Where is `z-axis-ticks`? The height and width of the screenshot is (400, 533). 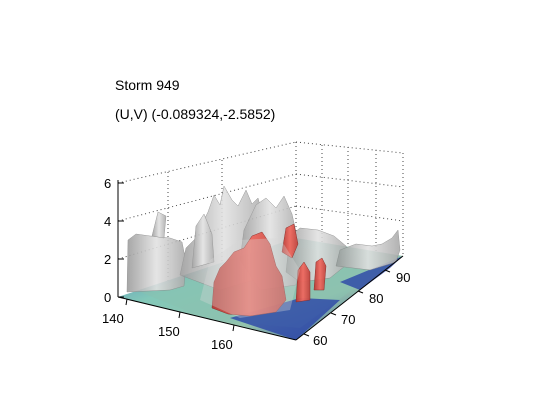
z-axis-ticks is located at coordinates (121, 240).